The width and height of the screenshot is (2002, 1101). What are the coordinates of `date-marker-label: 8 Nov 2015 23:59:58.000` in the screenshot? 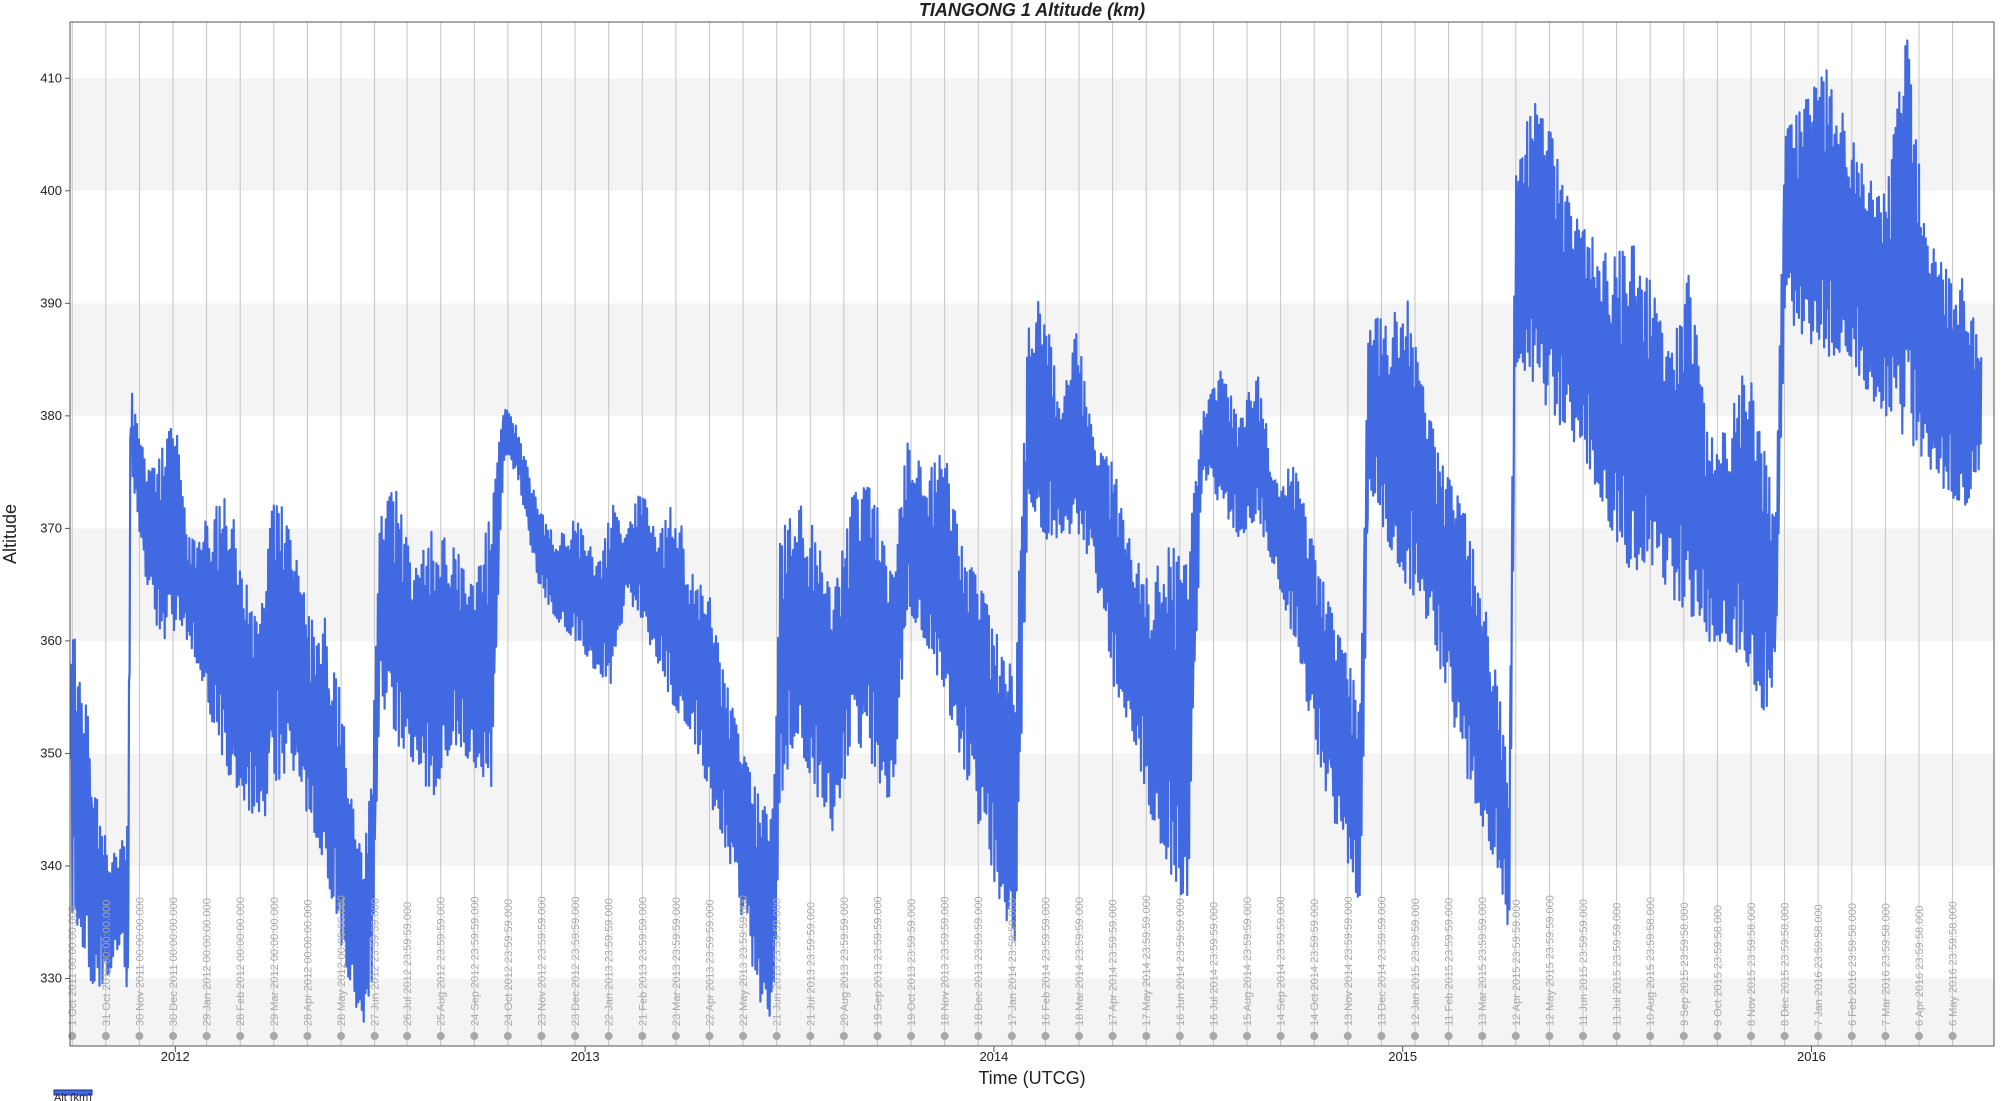 It's located at (1752, 964).